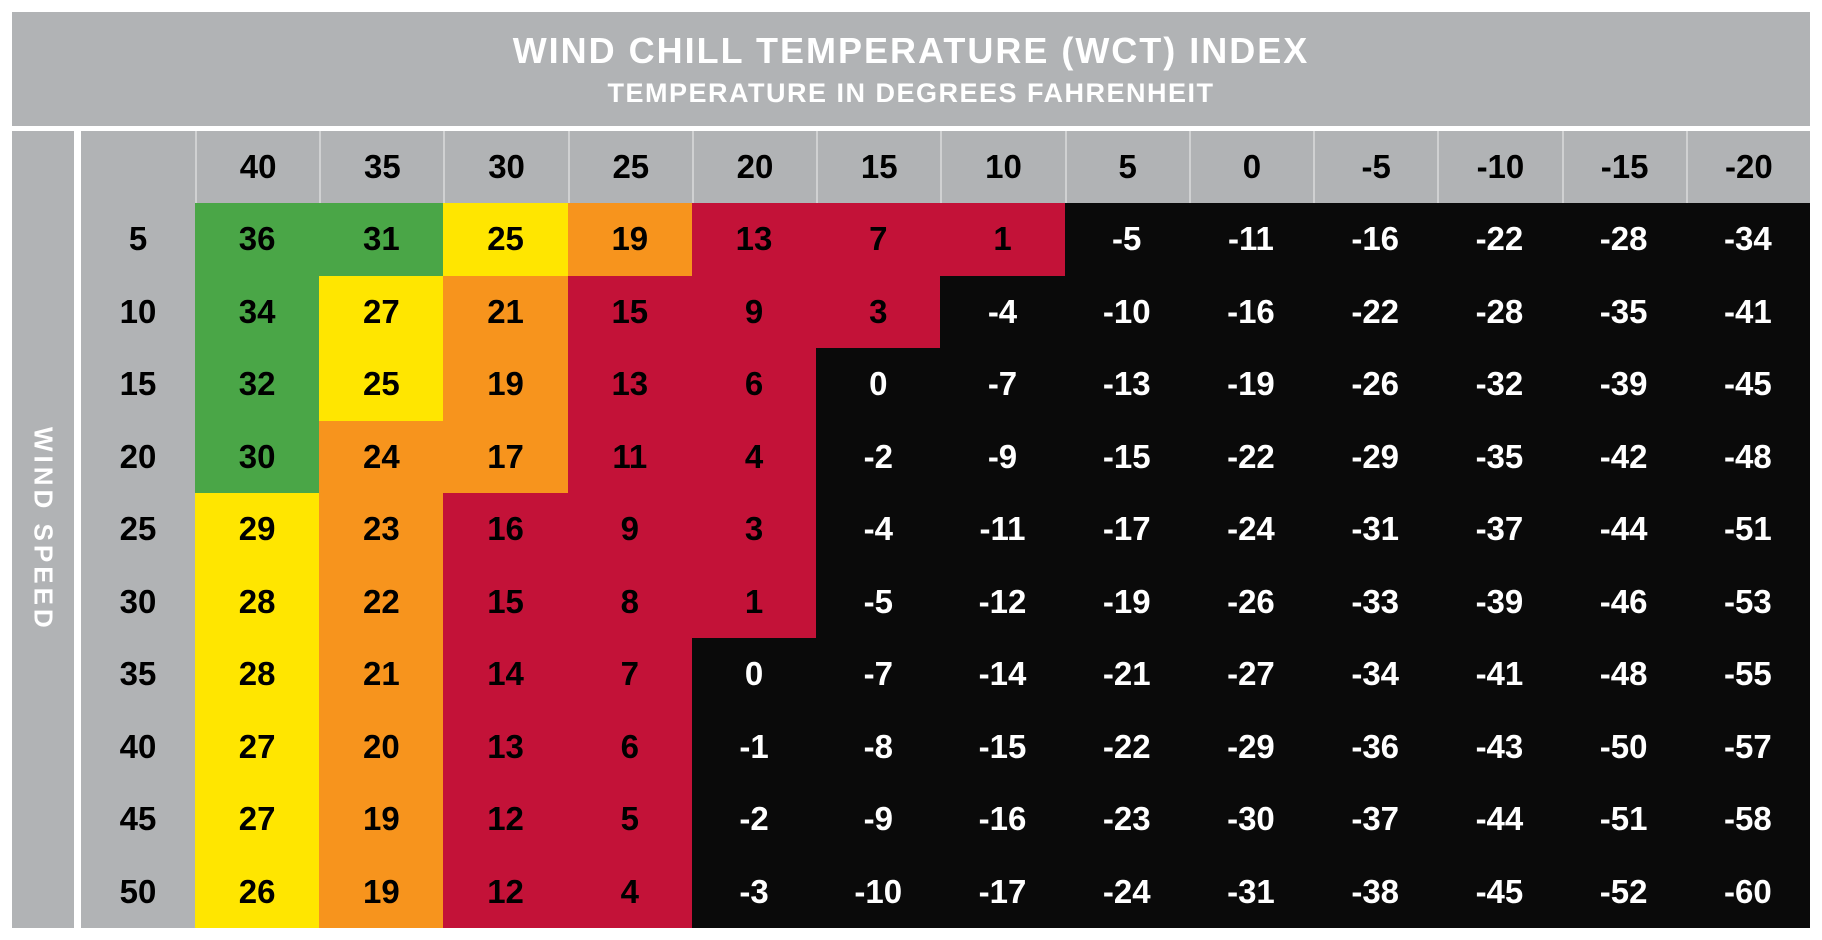 The image size is (1822, 940). I want to click on wct-cell: 21, so click(381, 674).